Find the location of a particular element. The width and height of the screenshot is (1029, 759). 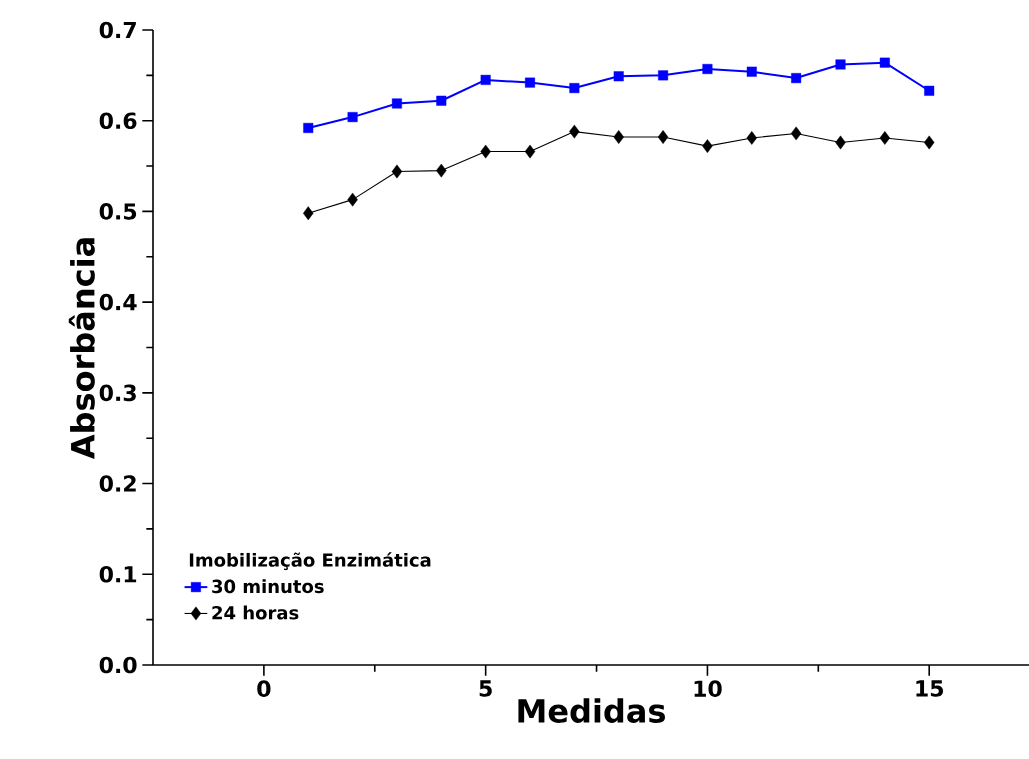

y-tick-label: 0.2 is located at coordinates (117, 483).